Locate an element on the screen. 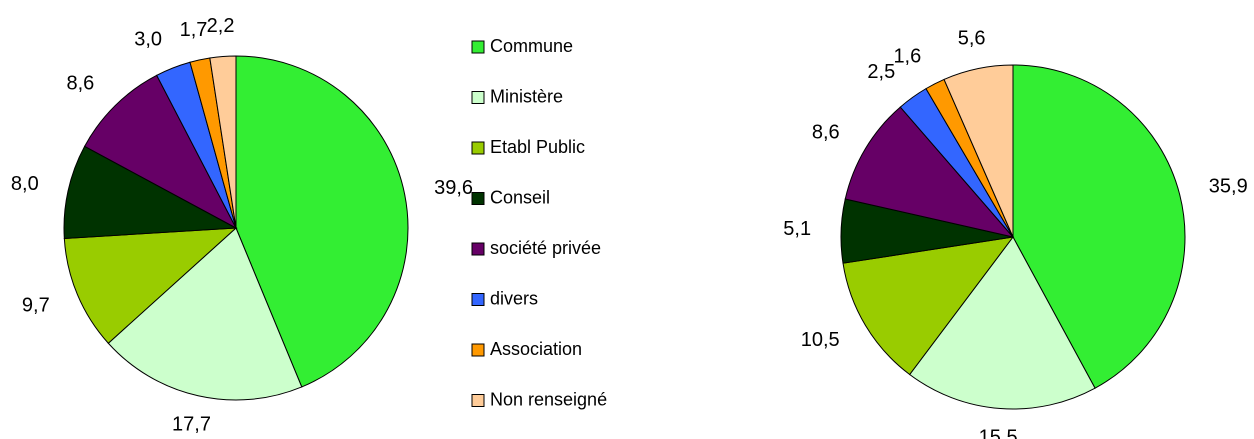 The image size is (1254, 439). legend-label: Ministère is located at coordinates (526, 96).